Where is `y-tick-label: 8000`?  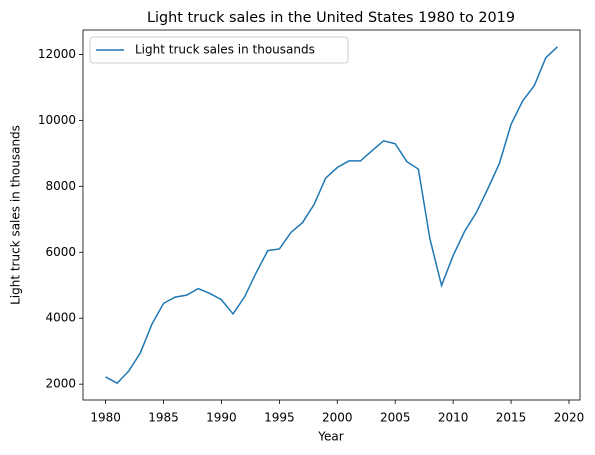
y-tick-label: 8000 is located at coordinates (60, 186).